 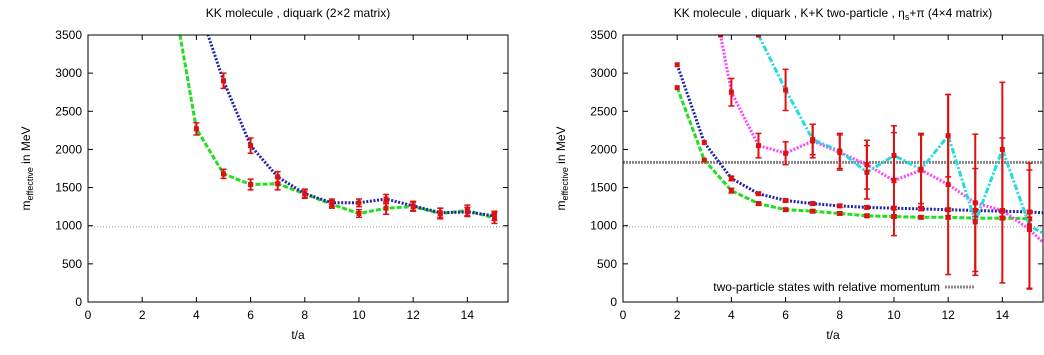 I want to click on x-axis-label: t/a, so click(x=833, y=335).